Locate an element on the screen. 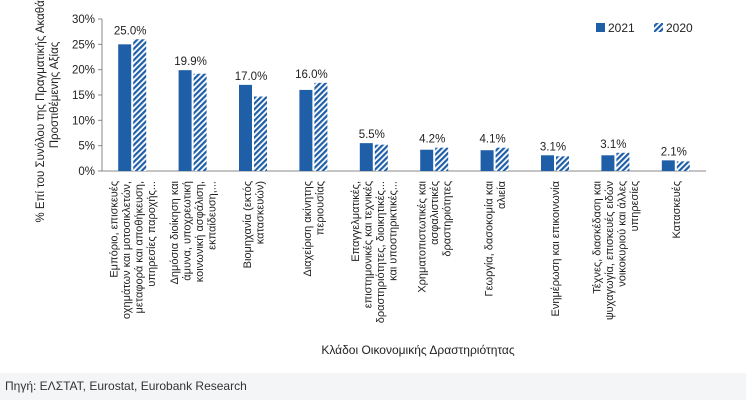  category-label: Γεωργία, δασοκομία και αλιεία is located at coordinates (495, 238).